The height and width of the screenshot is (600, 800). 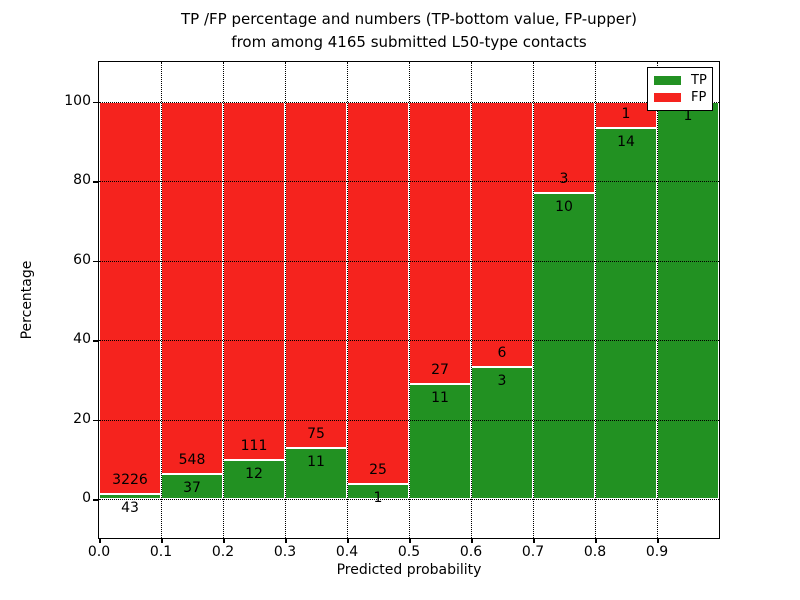 I want to click on y-axis-label: Percentage, so click(x=27, y=300).